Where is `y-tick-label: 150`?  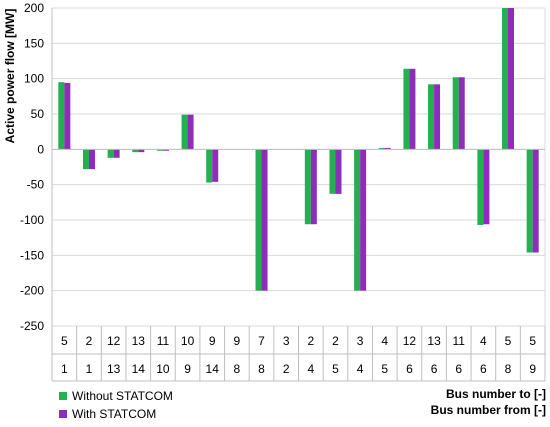
y-tick-label: 150 is located at coordinates (34, 43).